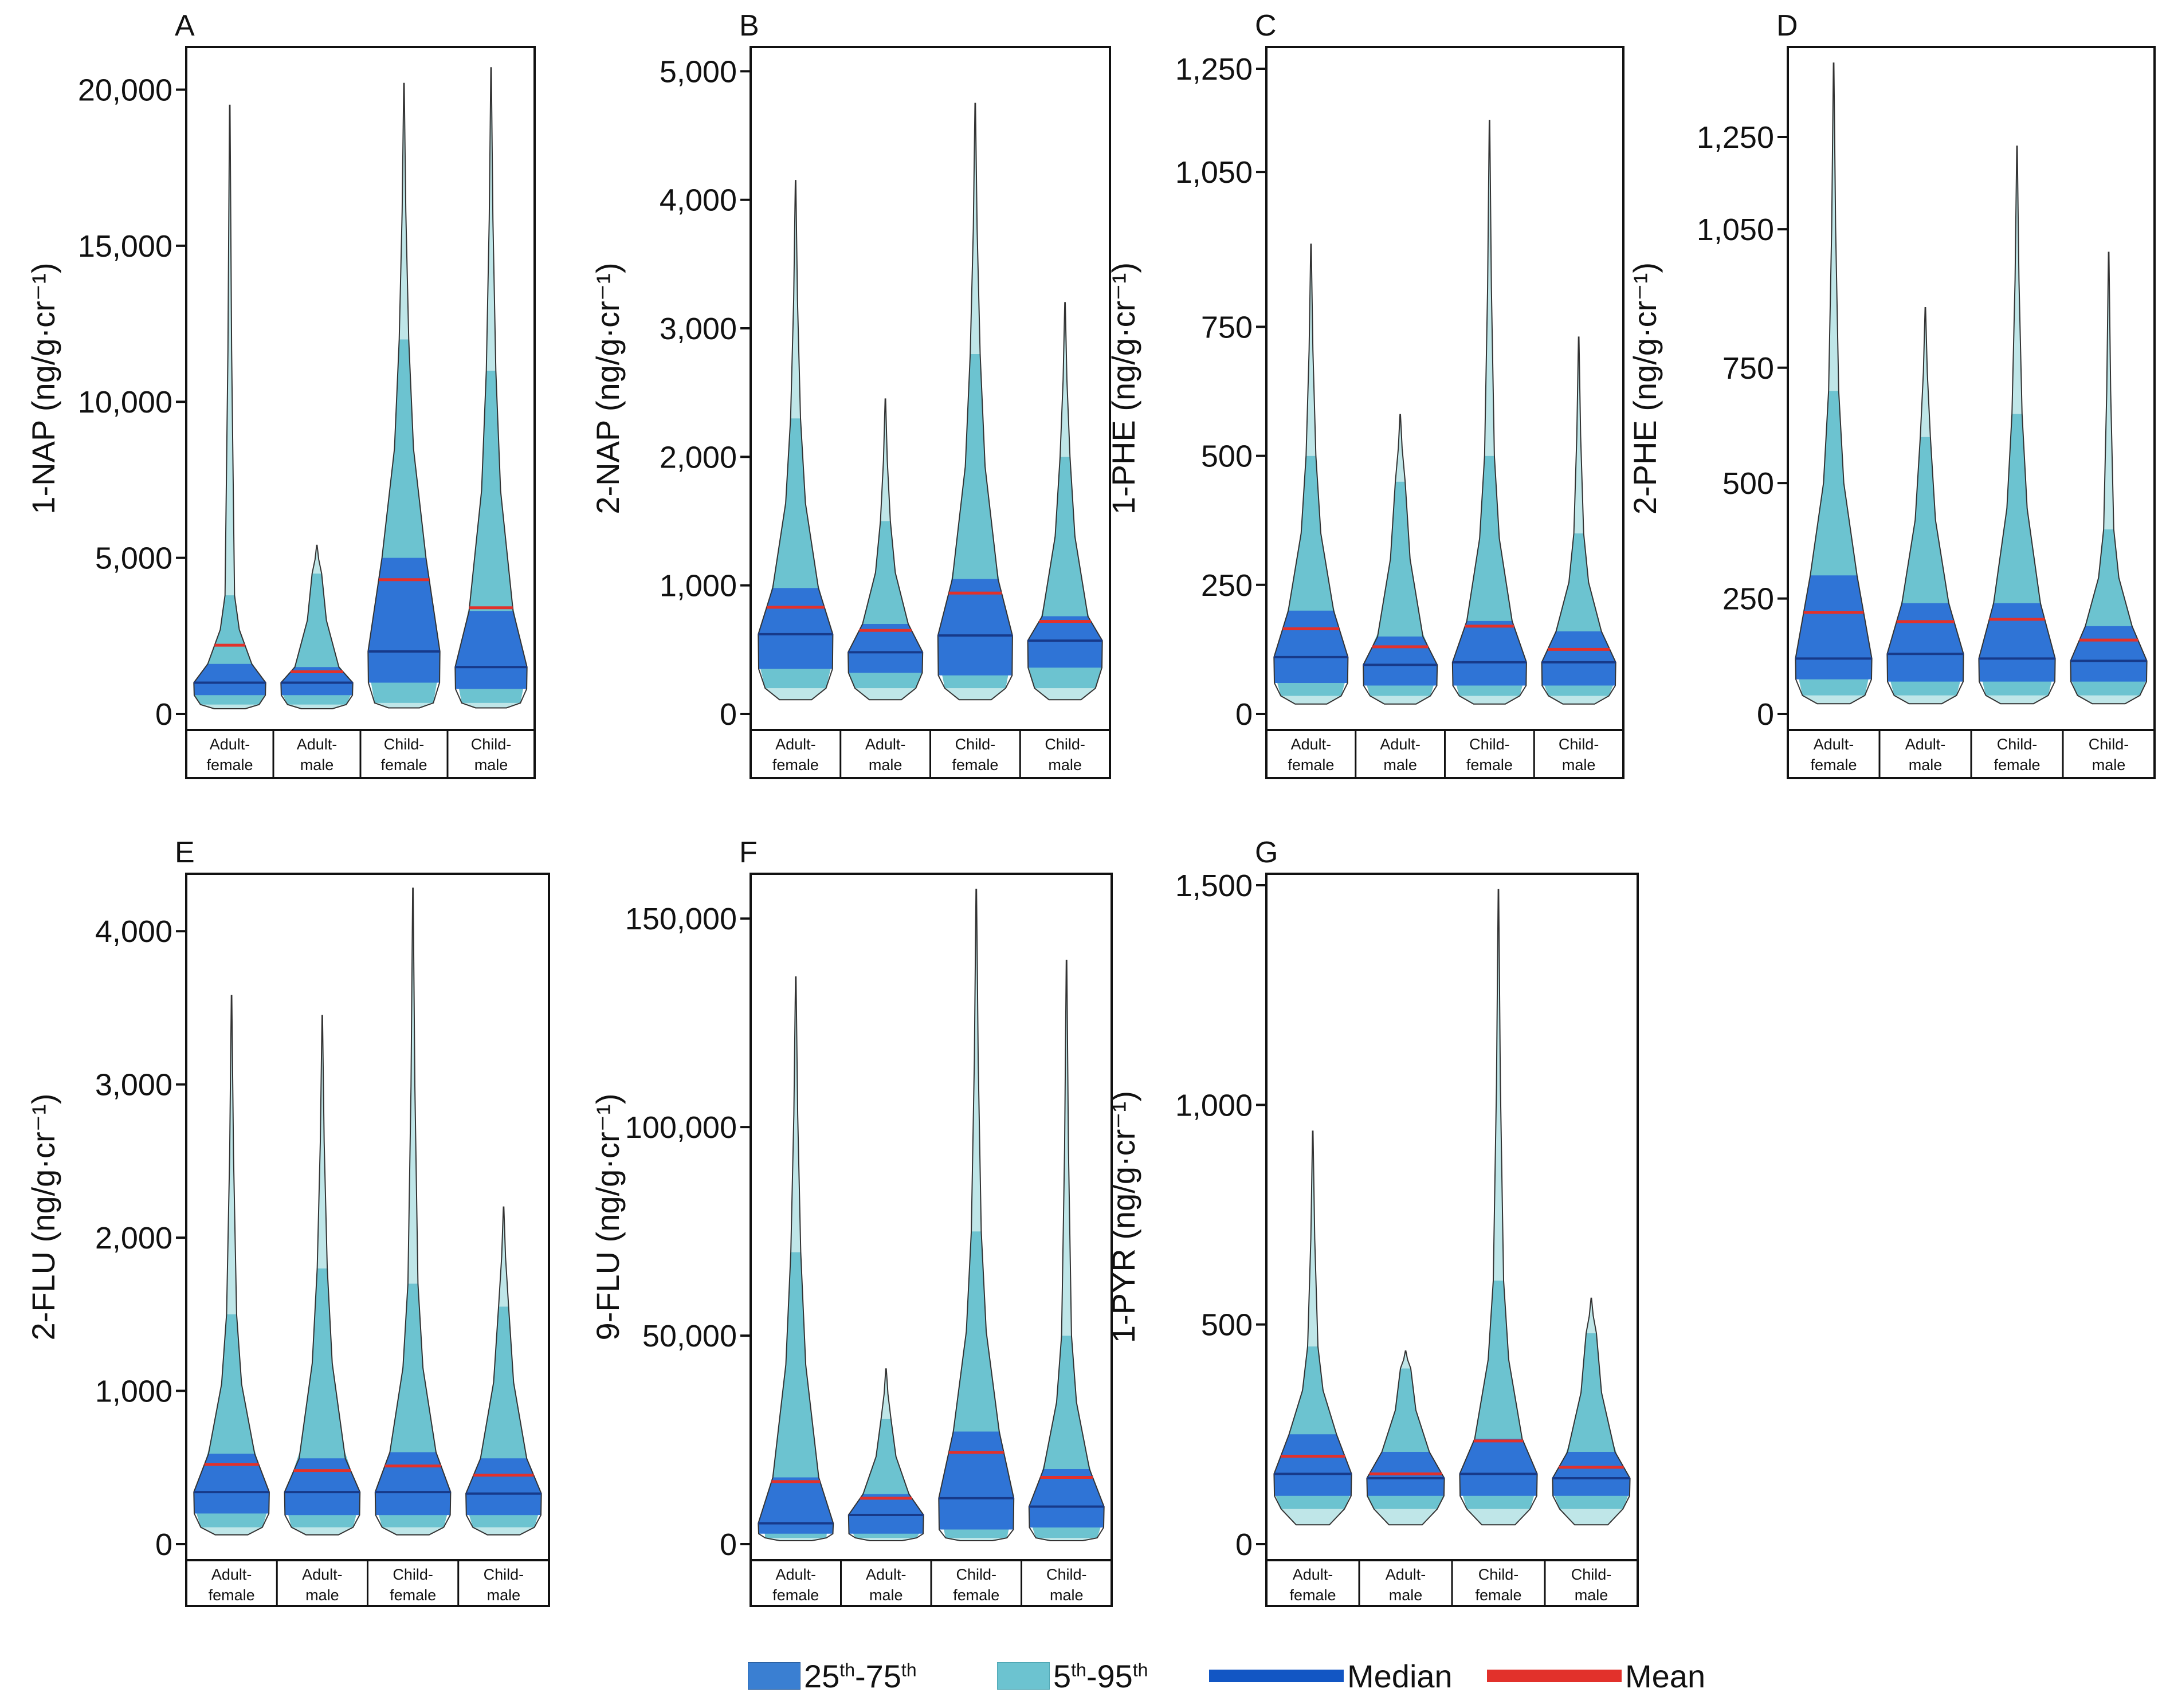 This screenshot has width=2166, height=1708. I want to click on legend-item-range: 5th-95th, so click(1072, 1676).